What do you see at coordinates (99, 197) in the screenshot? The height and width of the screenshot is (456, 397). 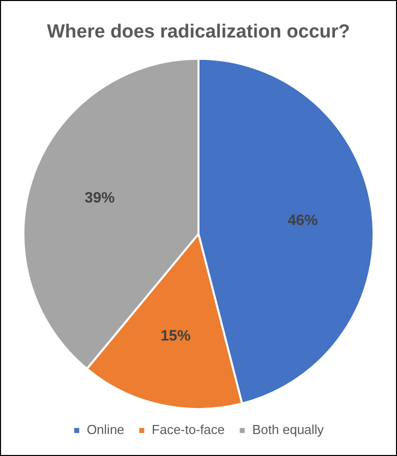 I see `data-label: 39%` at bounding box center [99, 197].